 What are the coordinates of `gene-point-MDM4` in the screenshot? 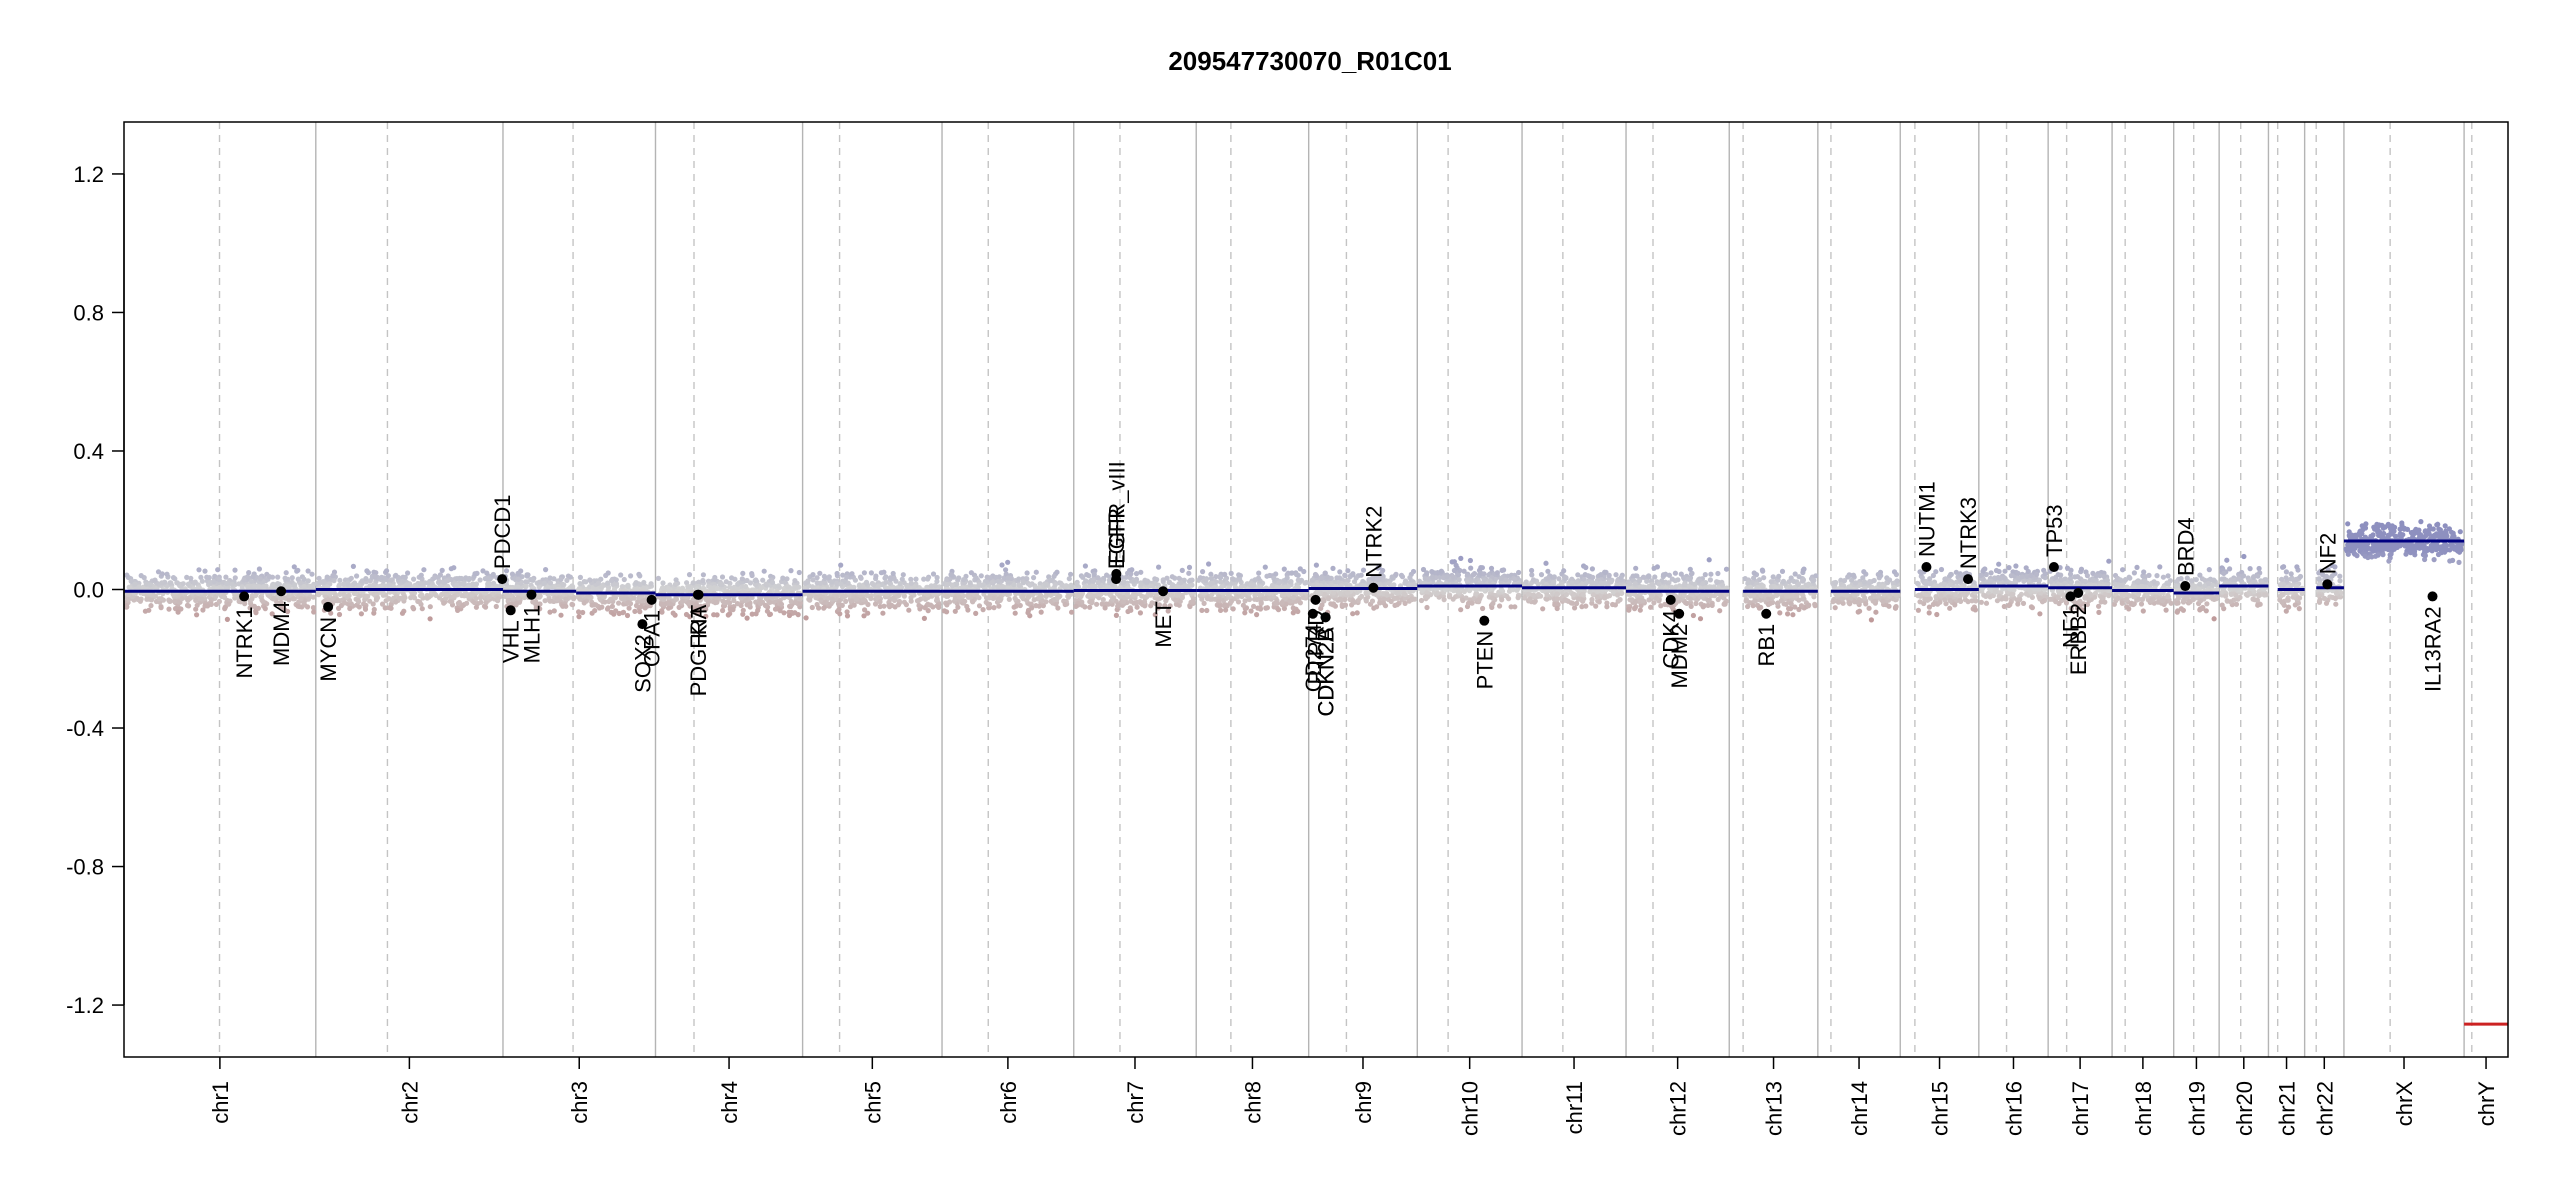 It's located at (281, 591).